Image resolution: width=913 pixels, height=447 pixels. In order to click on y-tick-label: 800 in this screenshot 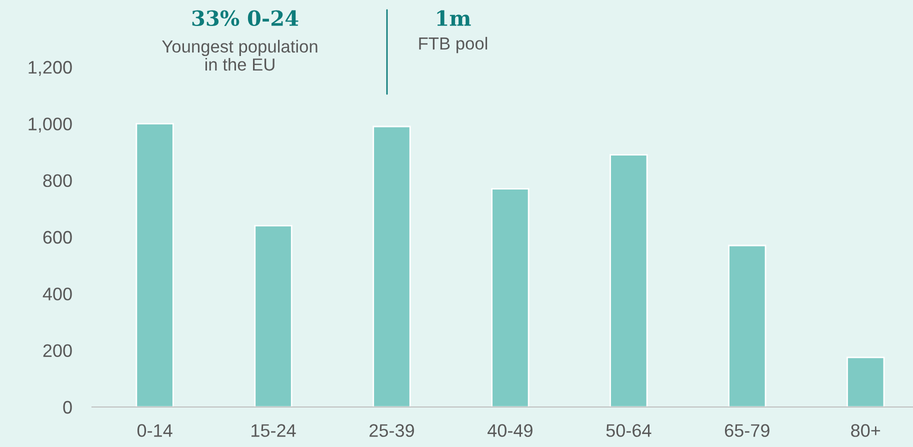, I will do `click(57, 181)`.